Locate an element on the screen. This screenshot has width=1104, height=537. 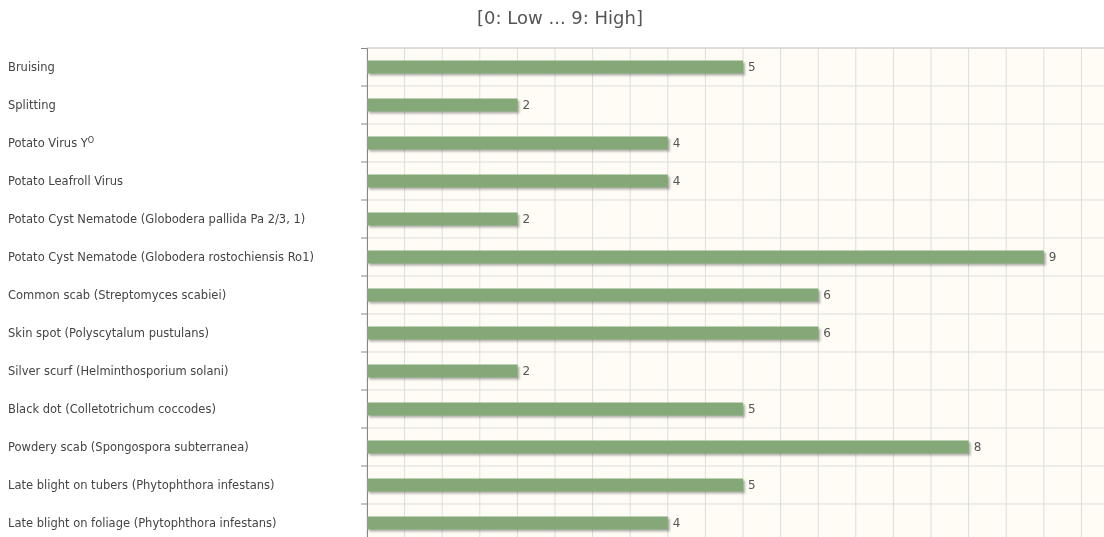
y-tick-label: Skin spot (Polyscytalum pustulans) is located at coordinates (109, 333).